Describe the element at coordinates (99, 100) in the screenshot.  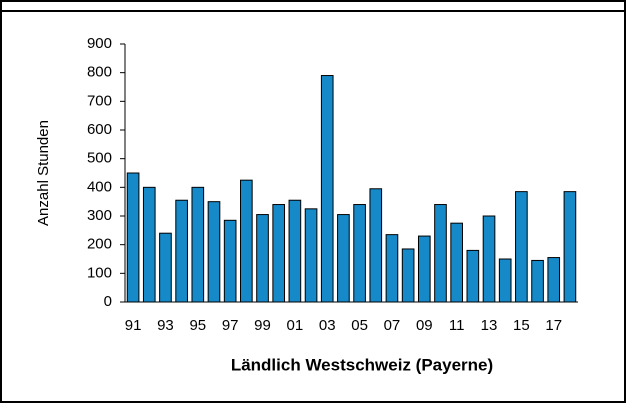
I see `y-tick-label: 700` at that location.